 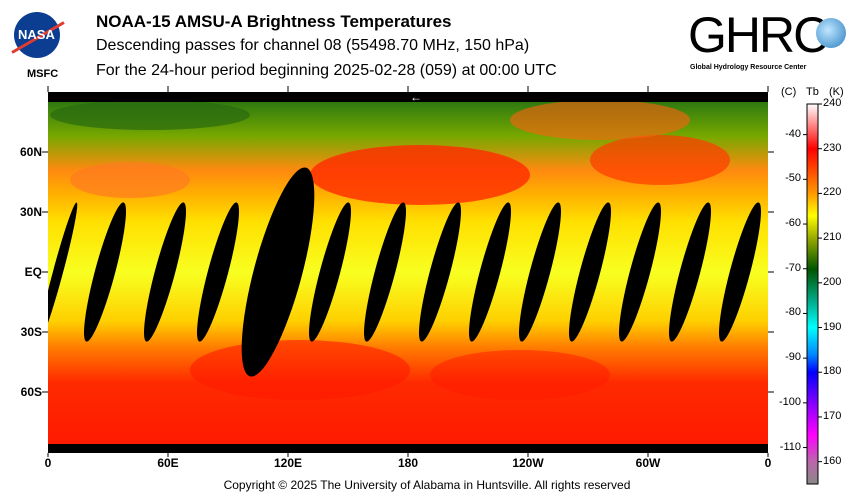 I want to click on colorbar-ticks, so click(x=812, y=283).